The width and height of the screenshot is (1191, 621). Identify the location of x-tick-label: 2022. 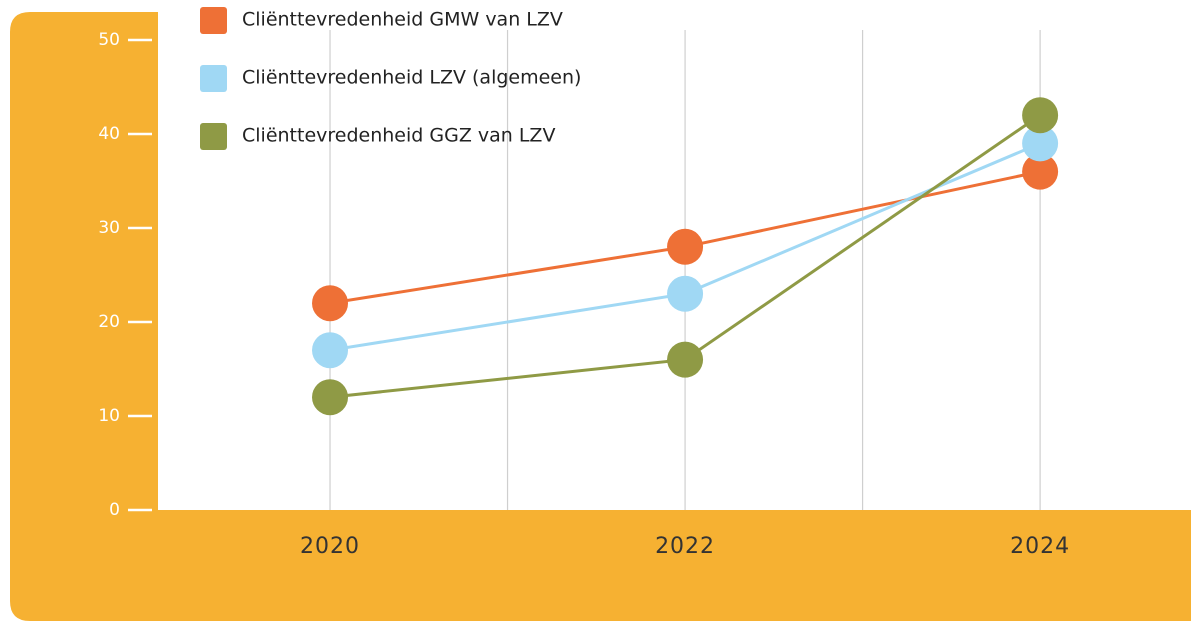
(685, 546).